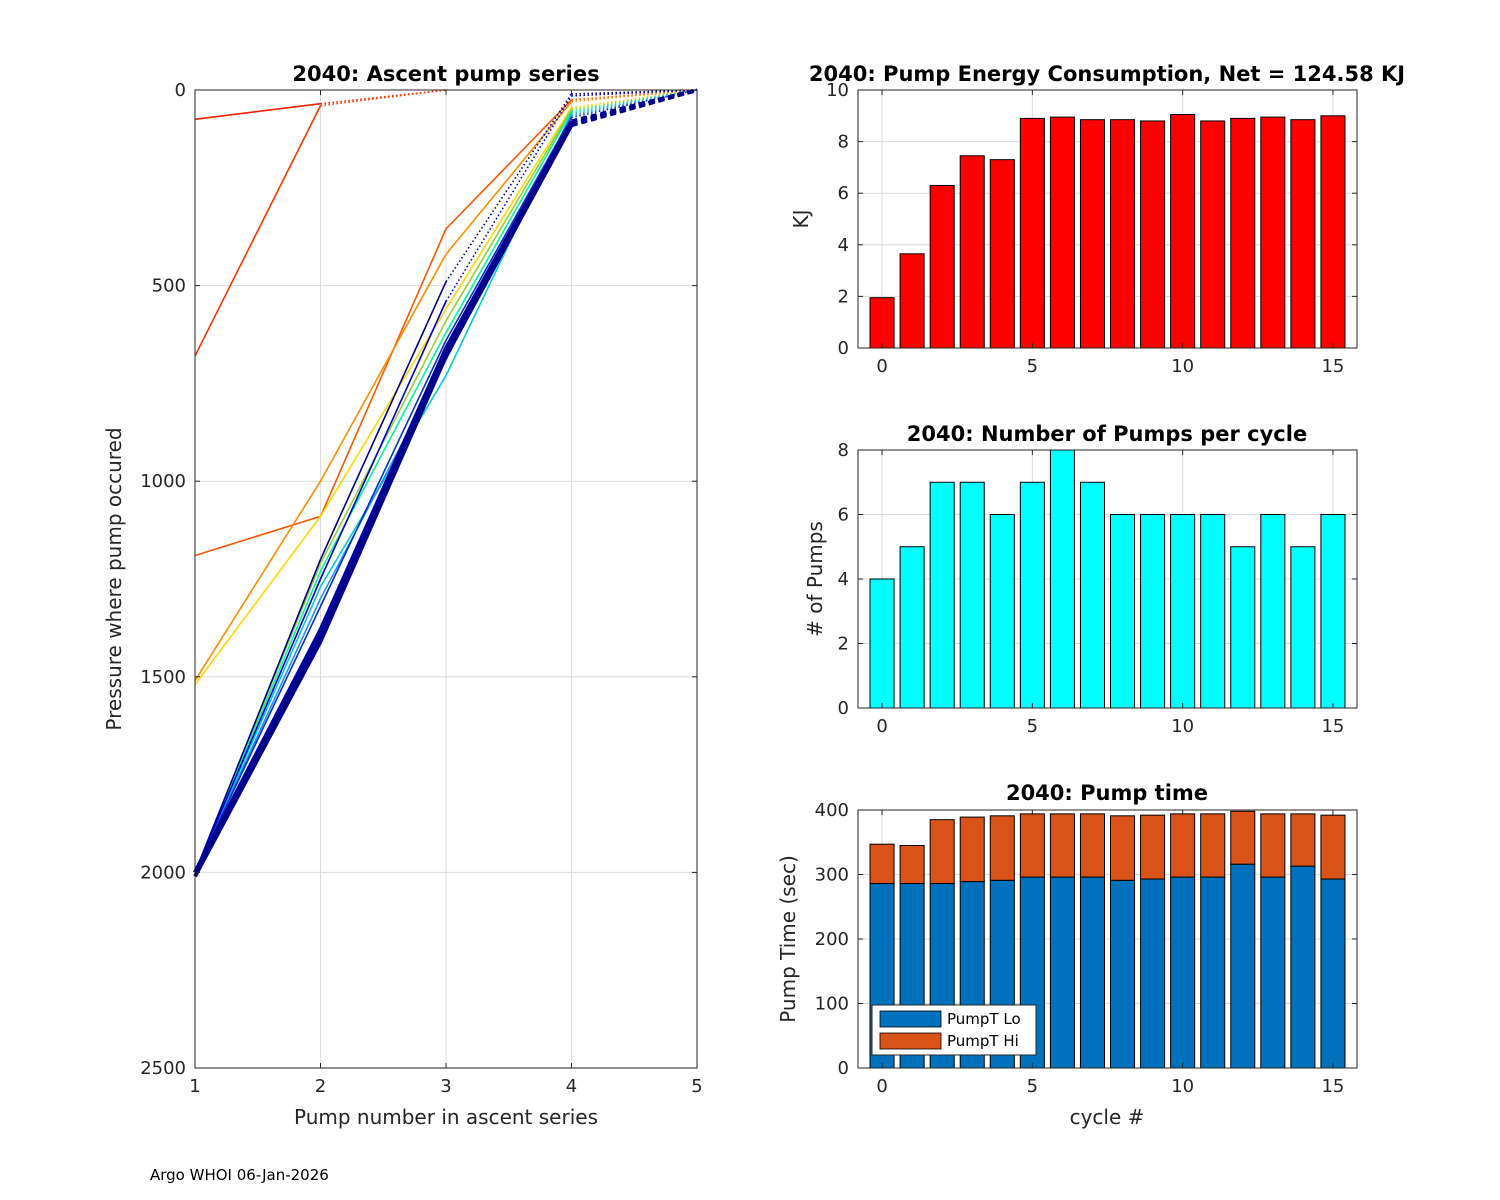 The width and height of the screenshot is (1500, 1200). Describe the element at coordinates (320, 1086) in the screenshot. I see `x-tick-label: 2` at that location.